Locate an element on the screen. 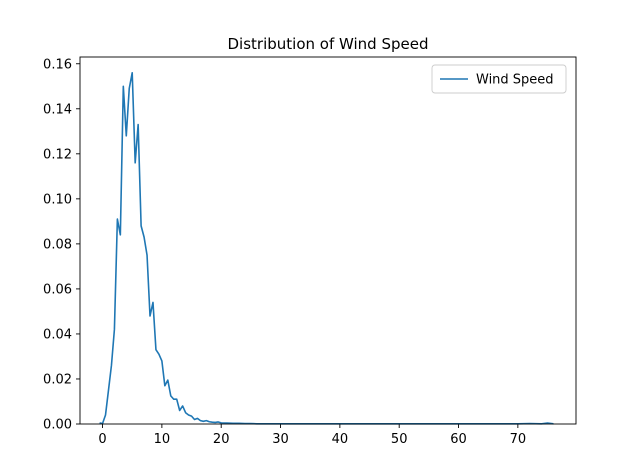  x-tick-label: 10 is located at coordinates (162, 439).